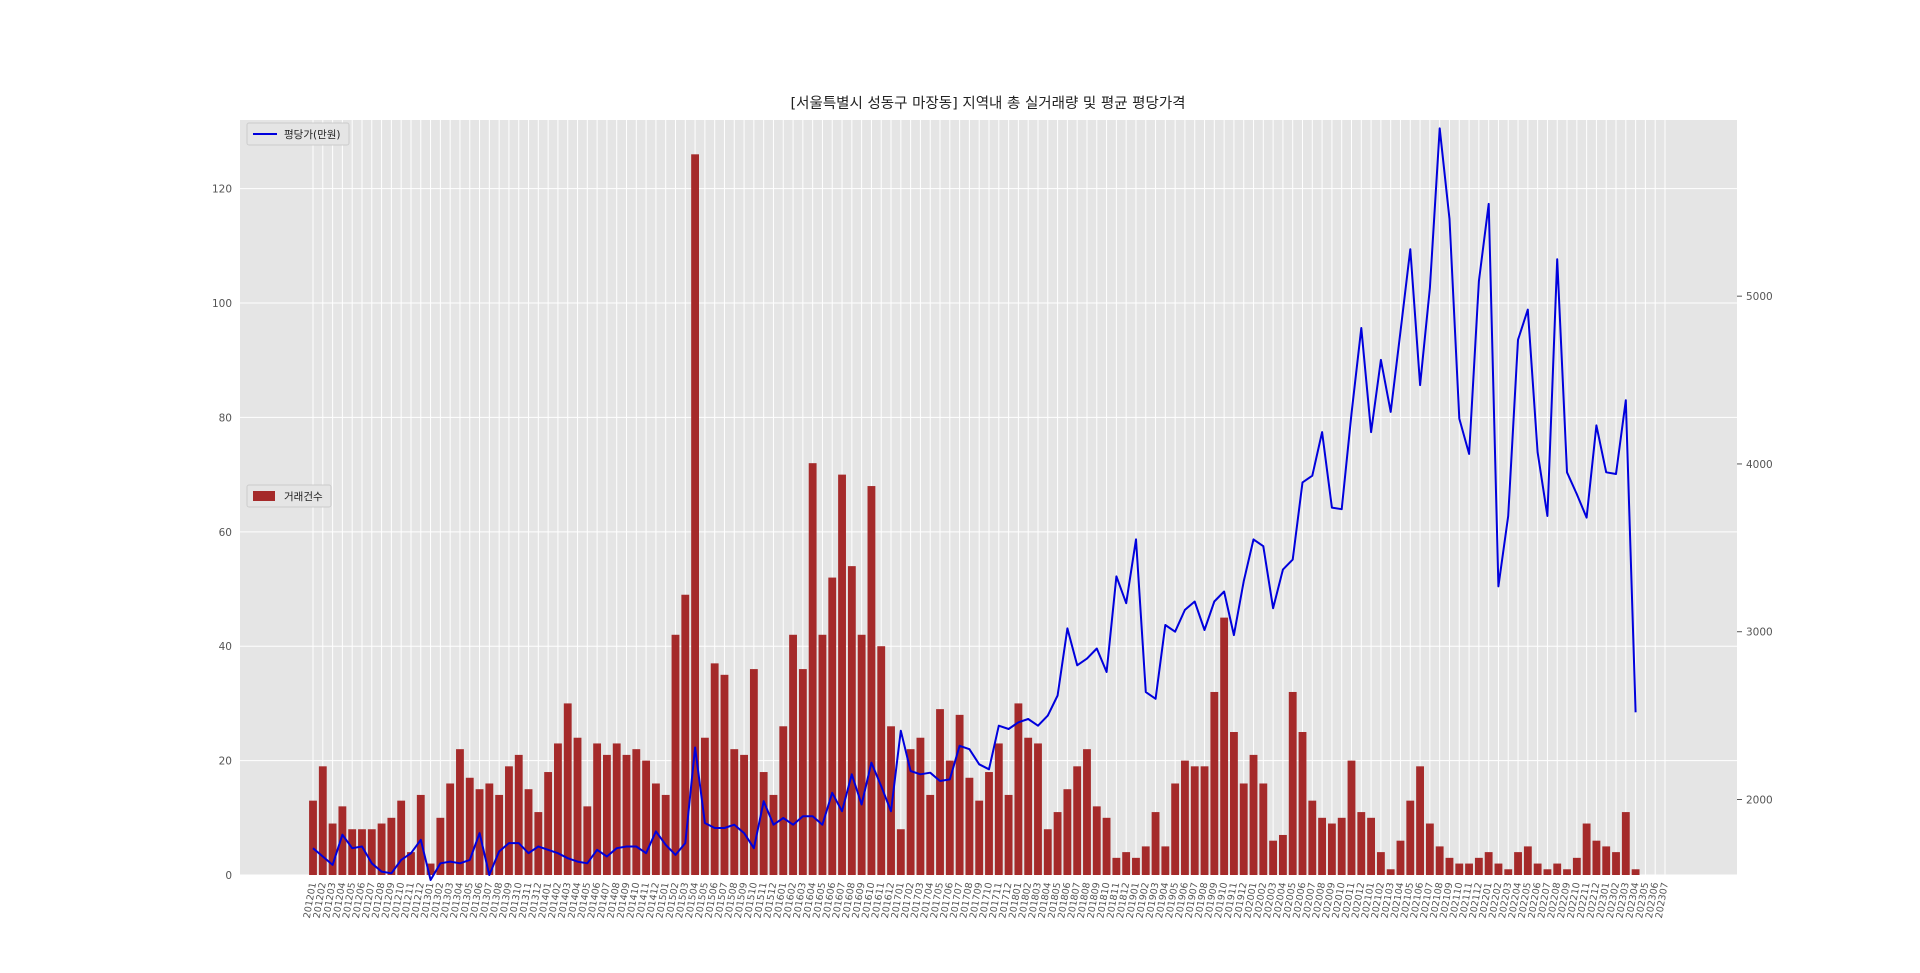 This screenshot has width=1920, height=973. I want to click on left-axis: 0 20 40 60 80 100 120, so click(222, 533).